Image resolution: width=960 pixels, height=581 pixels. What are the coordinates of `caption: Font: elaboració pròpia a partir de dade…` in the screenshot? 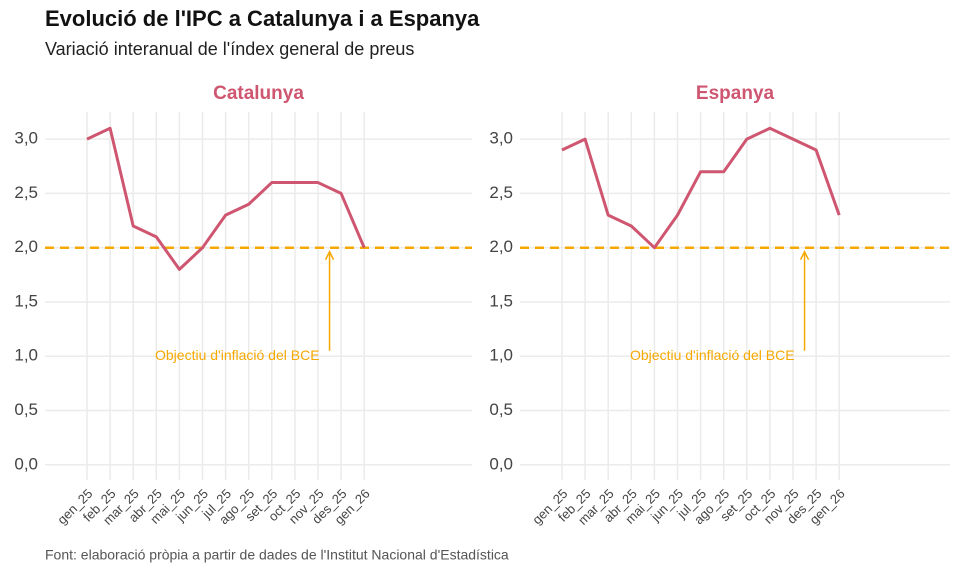 It's located at (277, 555).